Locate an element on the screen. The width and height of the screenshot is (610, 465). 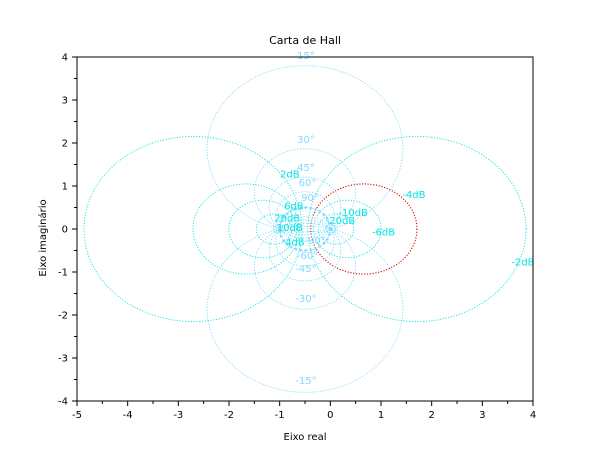
x-tick-label: -3 is located at coordinates (178, 415).